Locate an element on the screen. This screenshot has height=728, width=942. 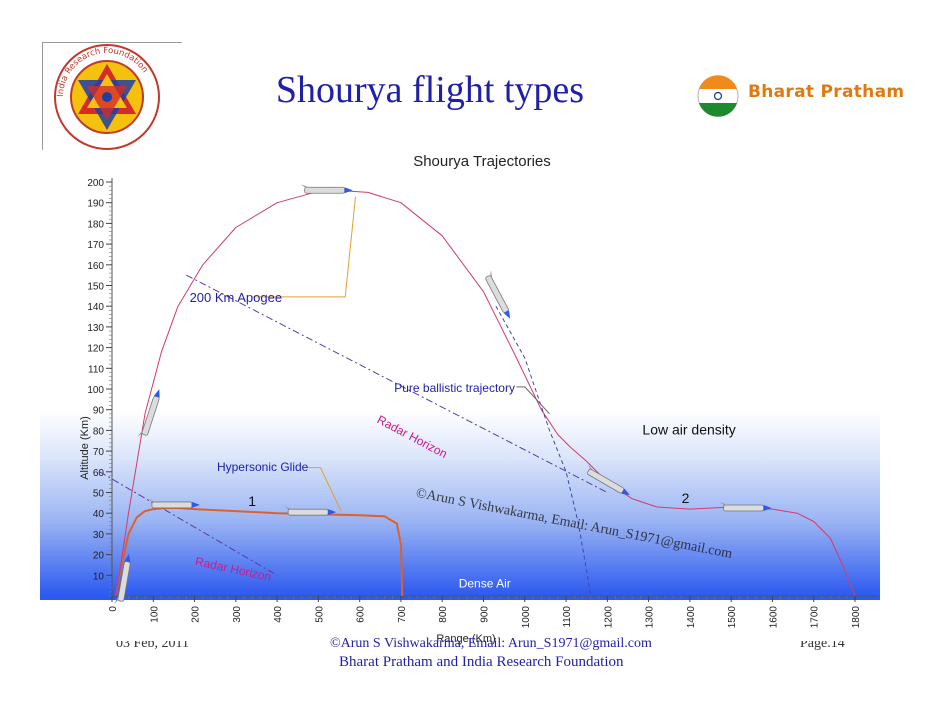
glide-annotation: Hypersonic Glide is located at coordinates (263, 467).